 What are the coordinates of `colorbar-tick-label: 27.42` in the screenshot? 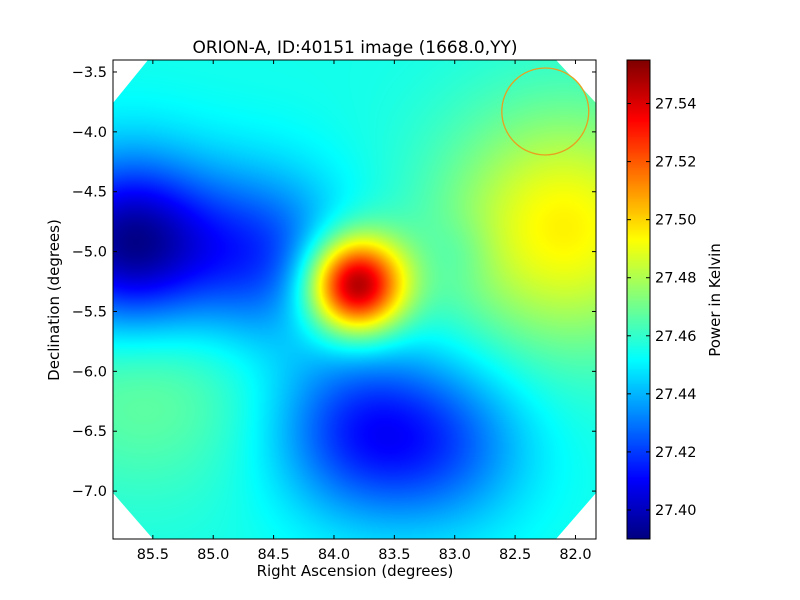 It's located at (676, 453).